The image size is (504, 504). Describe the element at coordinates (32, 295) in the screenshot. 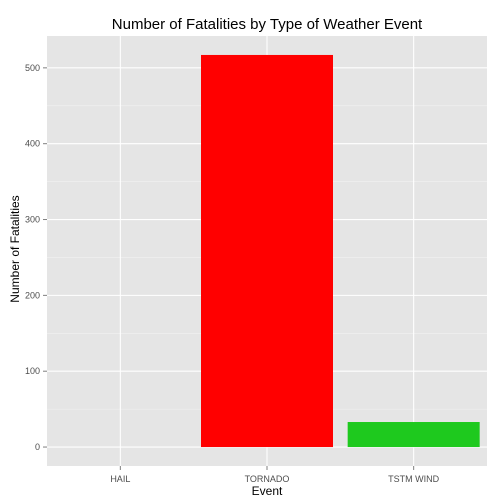

I see `y-tick-label: 200` at that location.